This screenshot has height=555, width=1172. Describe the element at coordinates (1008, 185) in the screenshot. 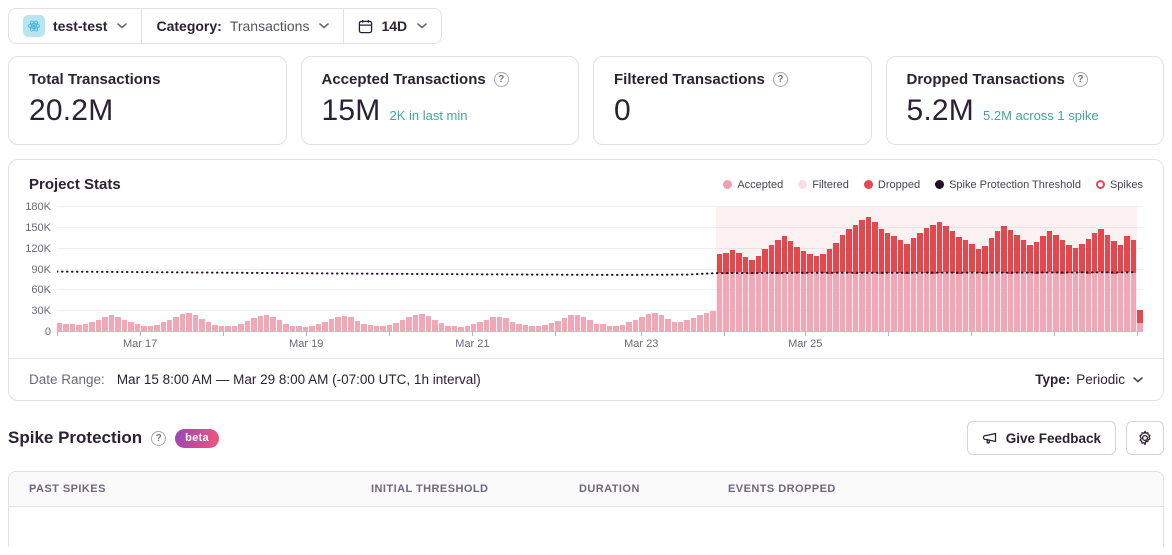

I see `legend-item-spike-protection-threshold: Spike Protection Threshold` at that location.